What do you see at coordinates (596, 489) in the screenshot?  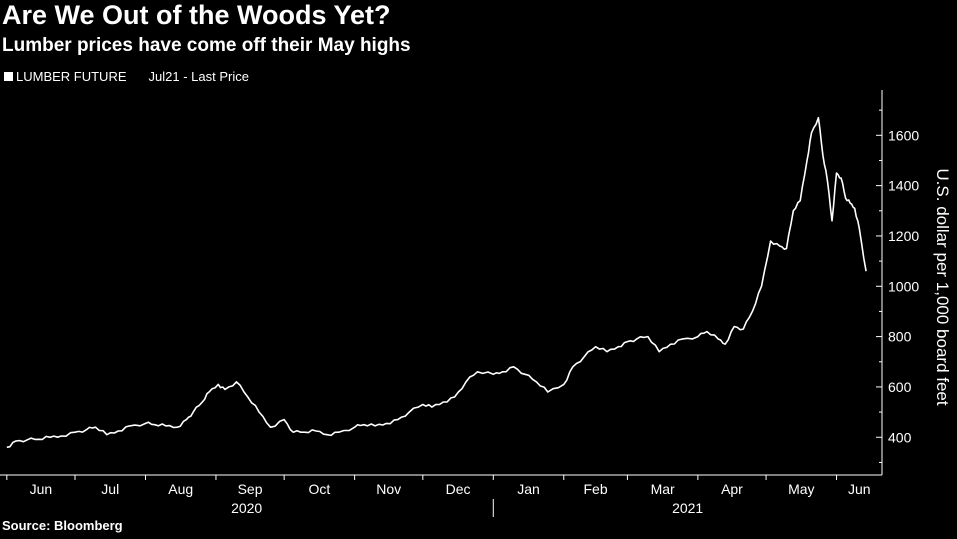 I see `x-tick-label: Feb` at bounding box center [596, 489].